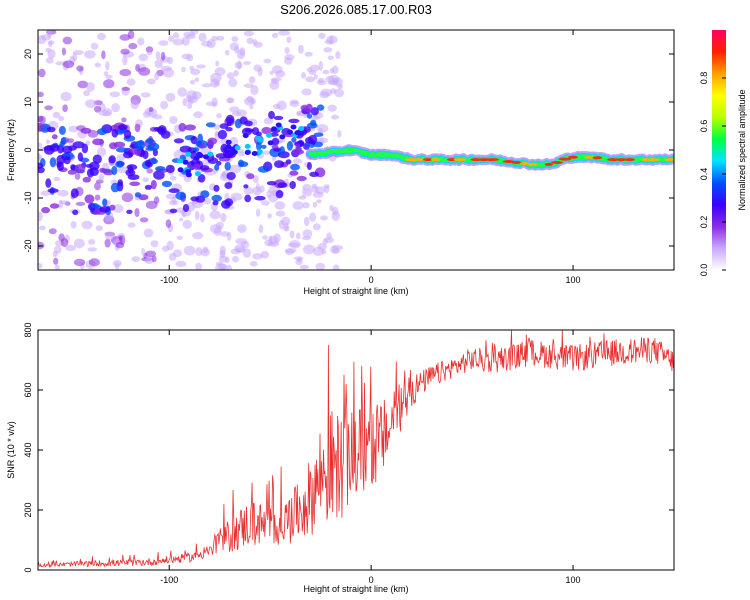 The height and width of the screenshot is (600, 750). I want to click on spectrogram-xtick-label: 0, so click(371, 280).